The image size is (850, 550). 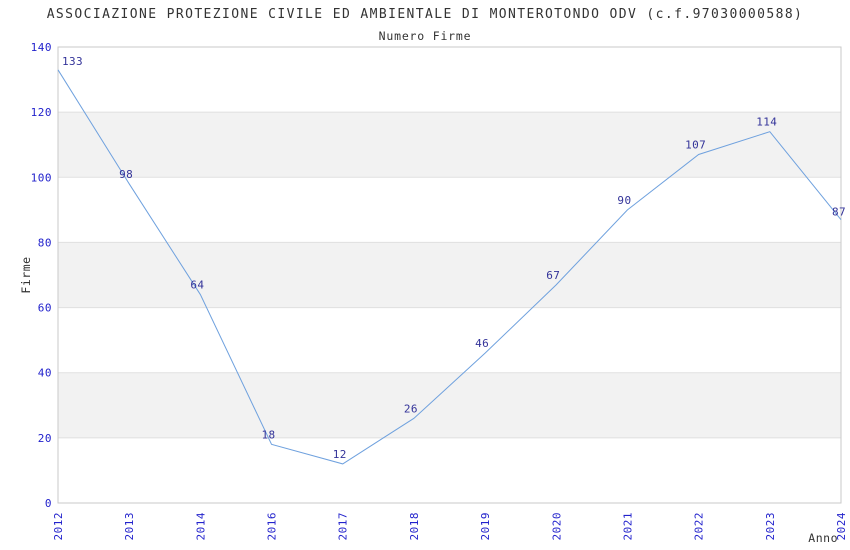 I want to click on data-point-label: 133, so click(x=72, y=61).